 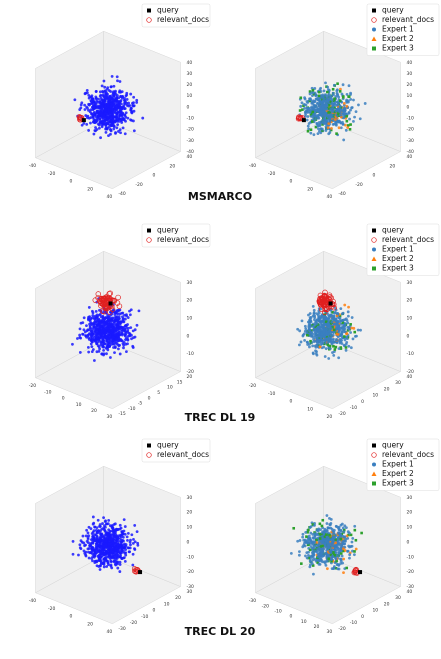 What do you see at coordinates (398, 464) in the screenshot?
I see `legend-label: Expert 1` at bounding box center [398, 464].